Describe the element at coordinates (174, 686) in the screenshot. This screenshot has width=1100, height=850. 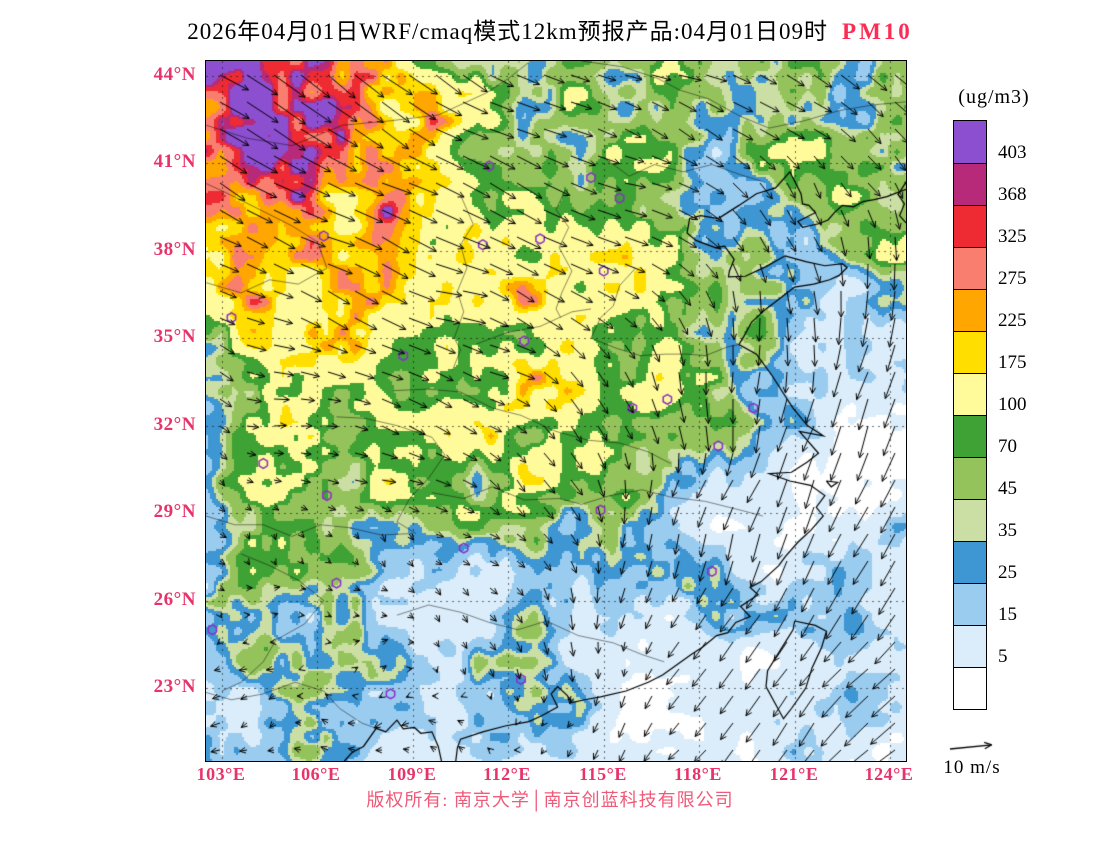
I see `lat-tick-label: 23°N` at that location.